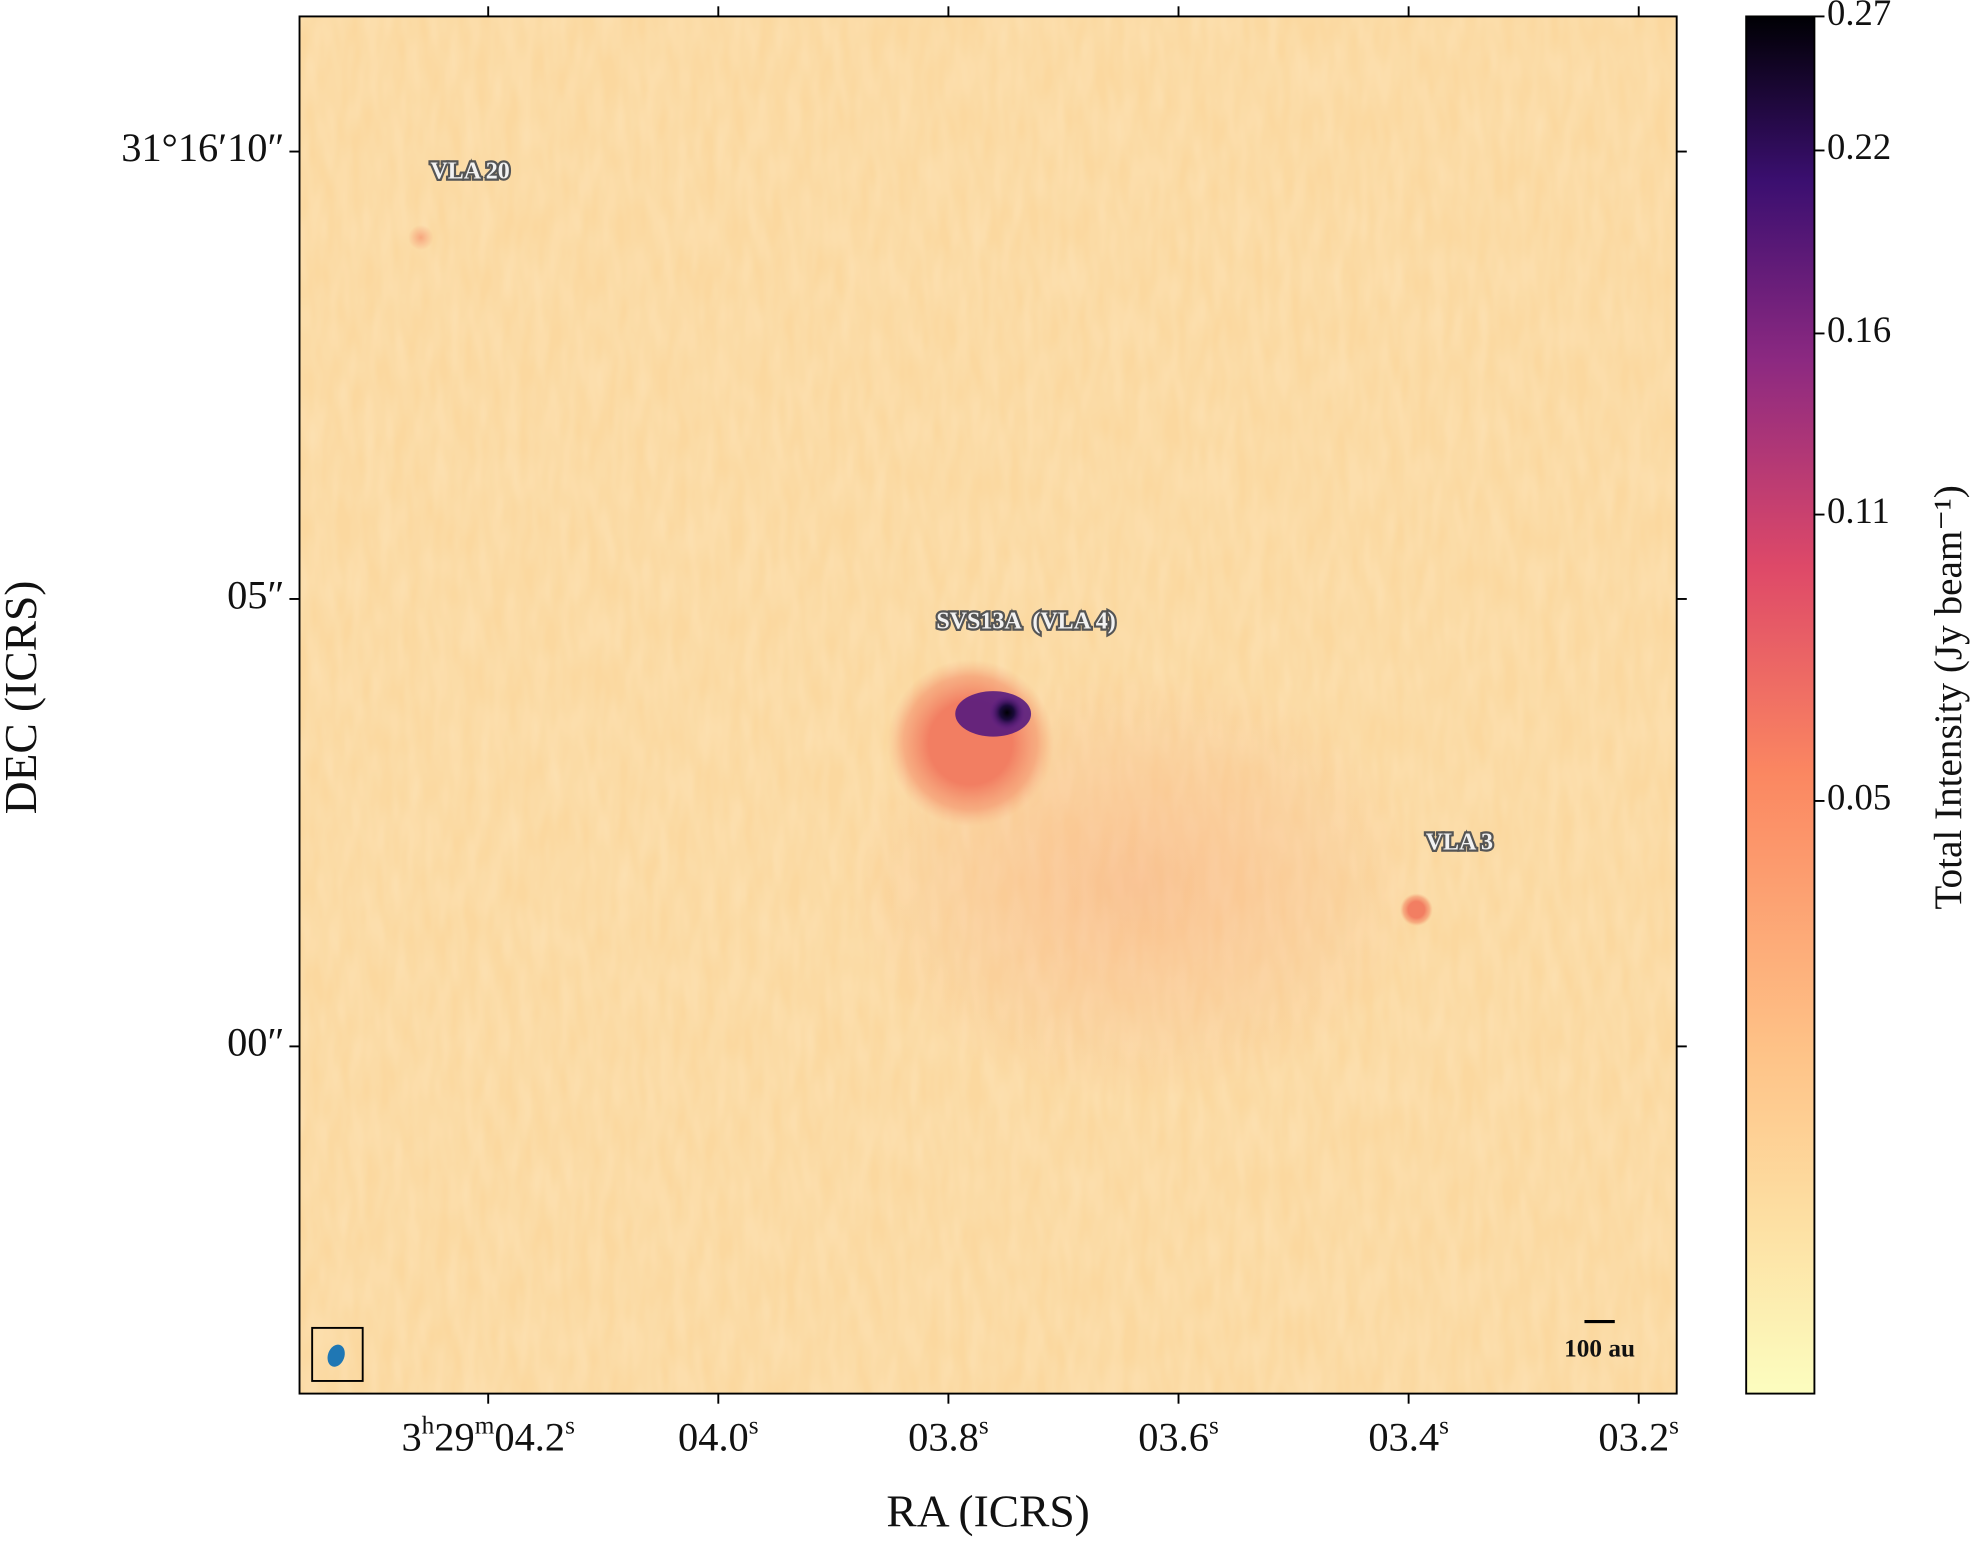 This screenshot has width=1980, height=1549. What do you see at coordinates (948, 1435) in the screenshot?
I see `x-tick-label: 03.8s` at bounding box center [948, 1435].